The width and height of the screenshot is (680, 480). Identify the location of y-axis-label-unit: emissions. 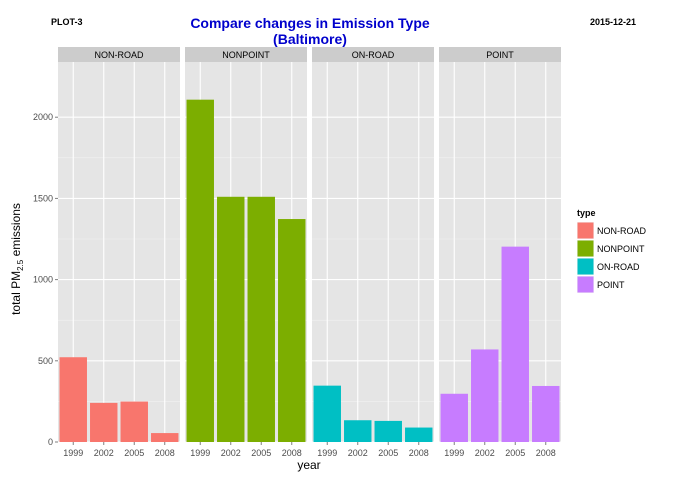
(16, 231).